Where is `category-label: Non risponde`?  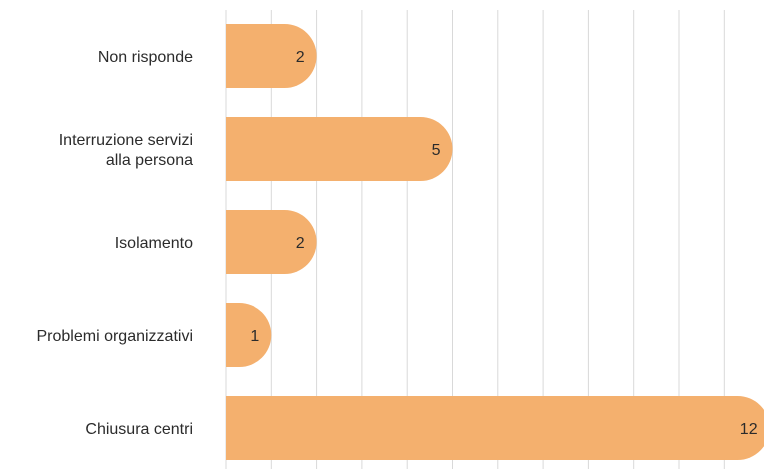 category-label: Non risponde is located at coordinates (145, 57).